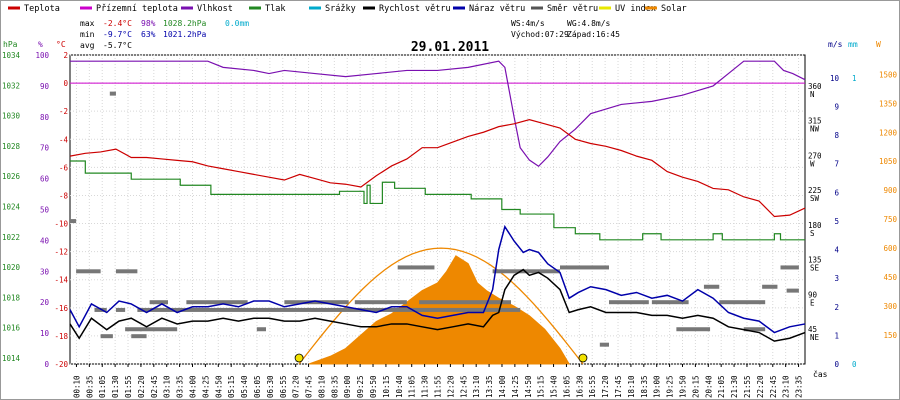 The image size is (900, 400). Describe the element at coordinates (334, 386) in the screenshot. I see `x-tick-label: 08:35` at that location.